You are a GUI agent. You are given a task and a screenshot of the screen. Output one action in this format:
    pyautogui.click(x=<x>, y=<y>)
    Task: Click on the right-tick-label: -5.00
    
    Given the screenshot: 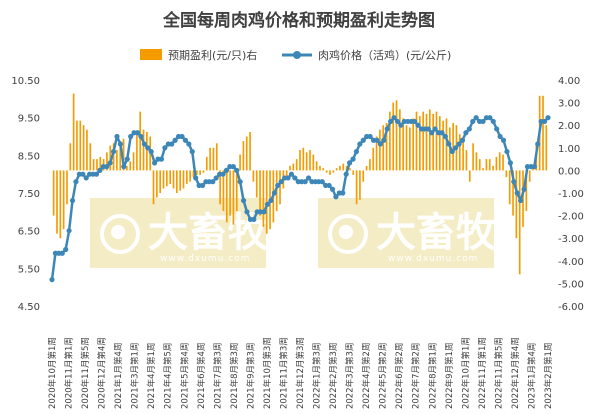 What is the action you would take?
    pyautogui.click(x=571, y=284)
    